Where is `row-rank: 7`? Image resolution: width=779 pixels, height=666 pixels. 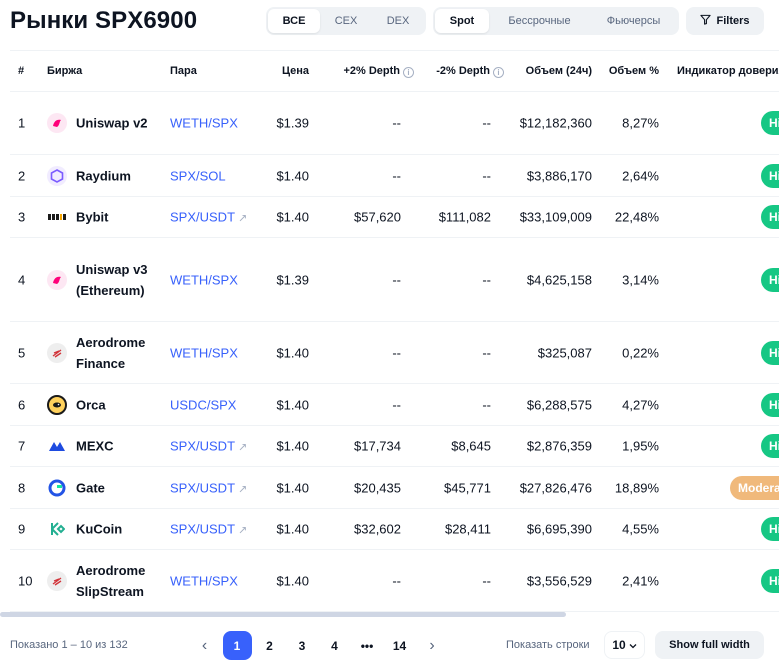
row-rank: 7 is located at coordinates (22, 446).